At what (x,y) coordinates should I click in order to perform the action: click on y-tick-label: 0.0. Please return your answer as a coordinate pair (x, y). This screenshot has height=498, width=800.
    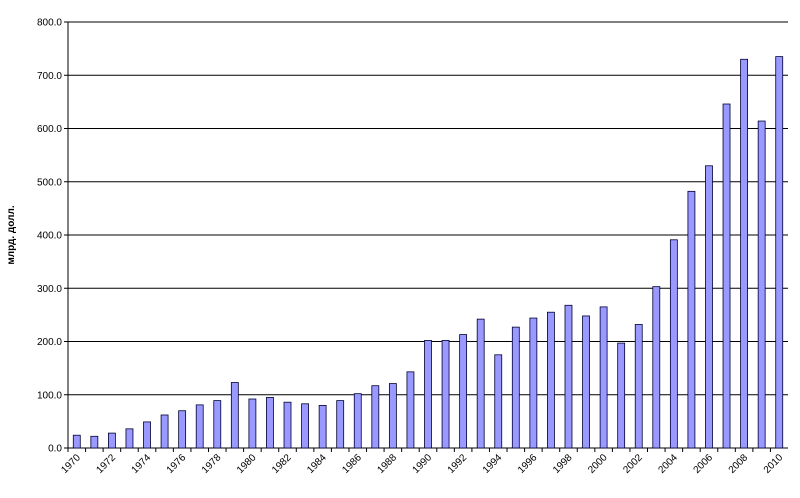
    Looking at the image, I should click on (55, 449).